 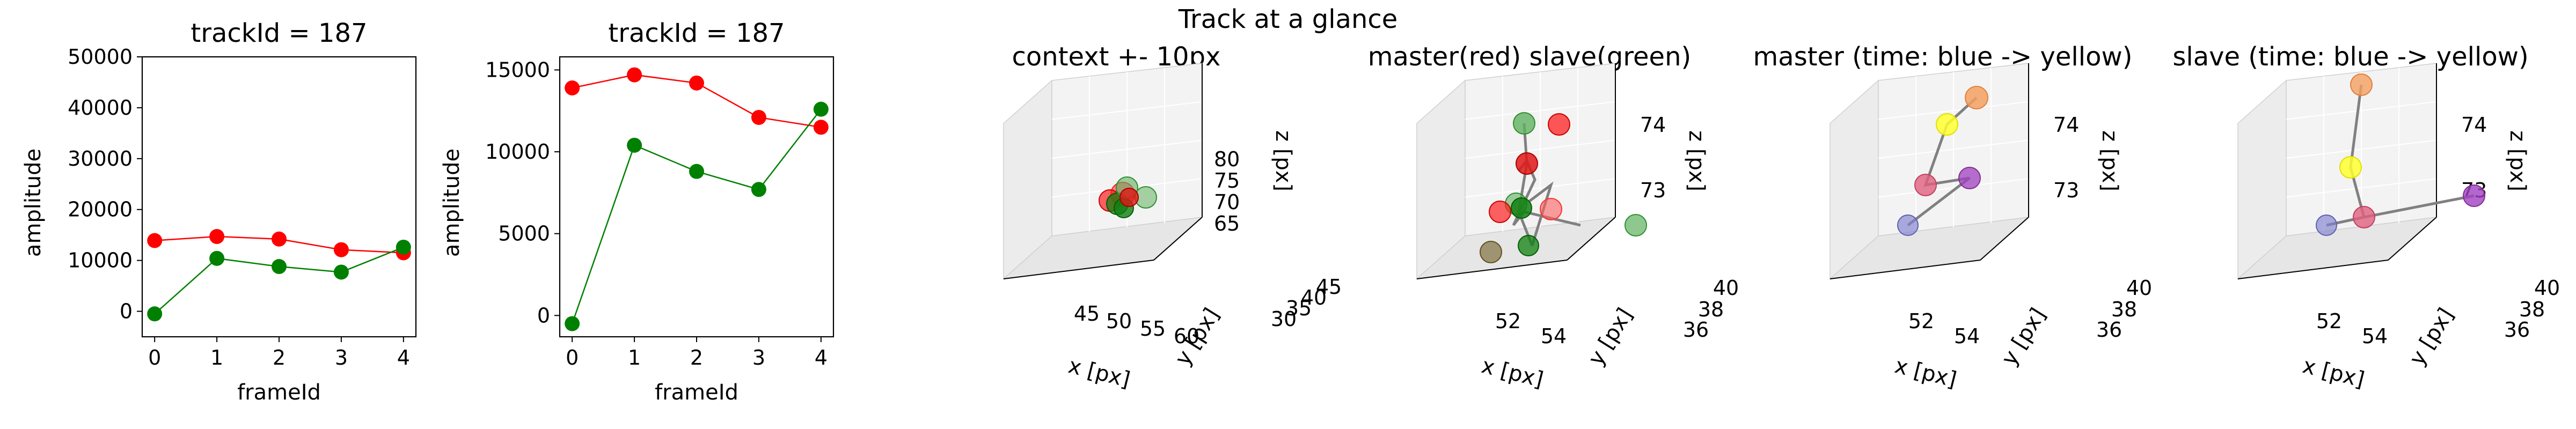 I want to click on context-marker, so click(x=1129, y=197).